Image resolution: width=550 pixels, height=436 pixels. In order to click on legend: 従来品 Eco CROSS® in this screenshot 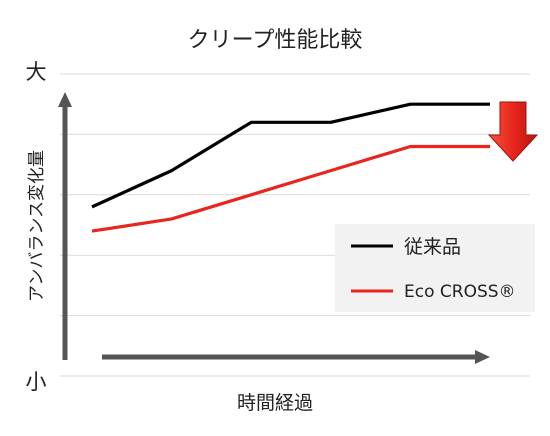, I will do `click(435, 268)`.